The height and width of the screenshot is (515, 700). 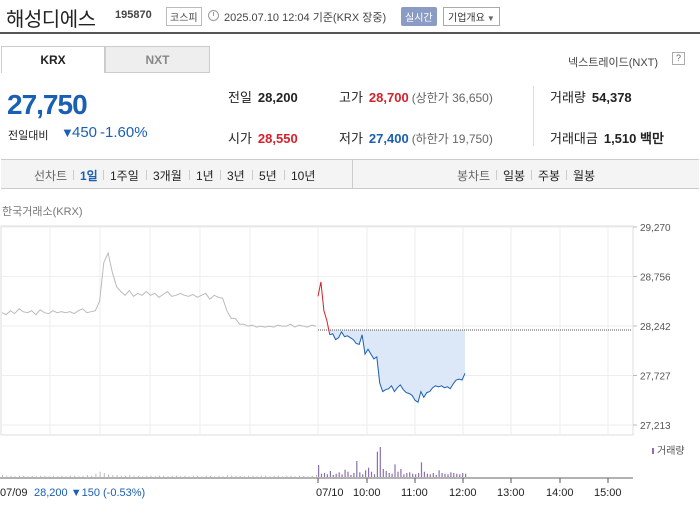 What do you see at coordinates (316, 488) in the screenshot?
I see `x-axis: 10:00 11:00 12:00 13:00 14:00 15:00` at bounding box center [316, 488].